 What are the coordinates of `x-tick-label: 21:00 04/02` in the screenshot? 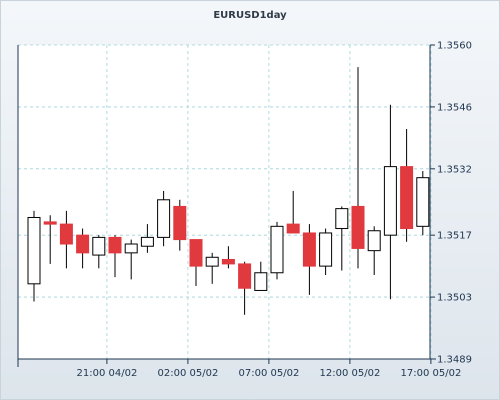 It's located at (106, 373).